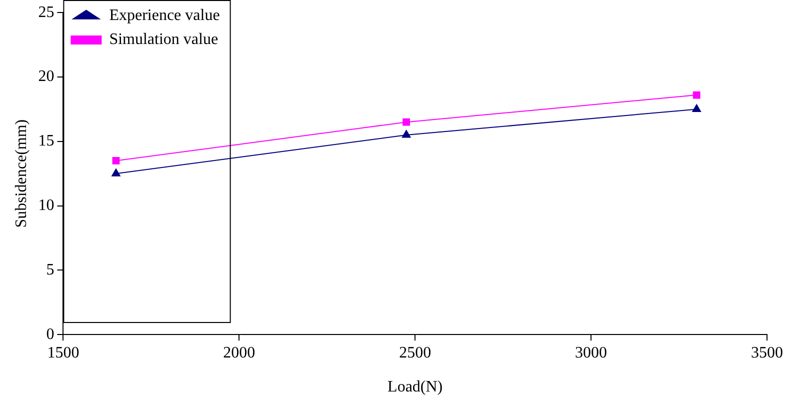  I want to click on x-tick-label: 2500, so click(415, 353).